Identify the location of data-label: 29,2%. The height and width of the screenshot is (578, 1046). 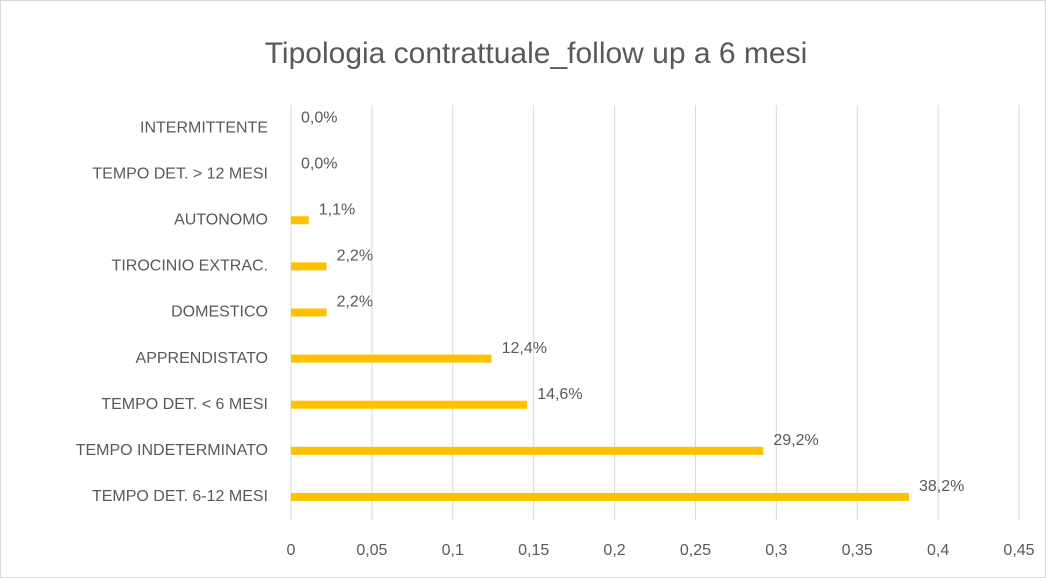
(795, 440).